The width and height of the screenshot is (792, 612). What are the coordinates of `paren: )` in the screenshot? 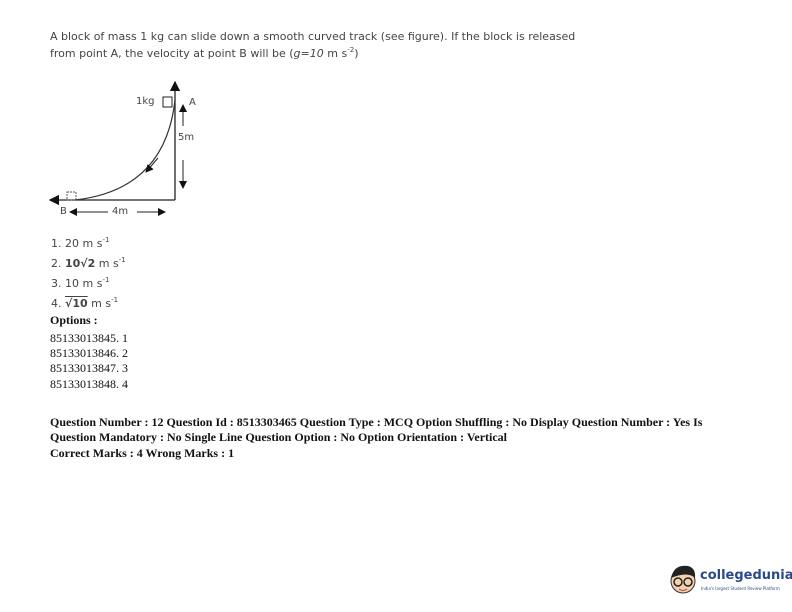 It's located at (356, 53).